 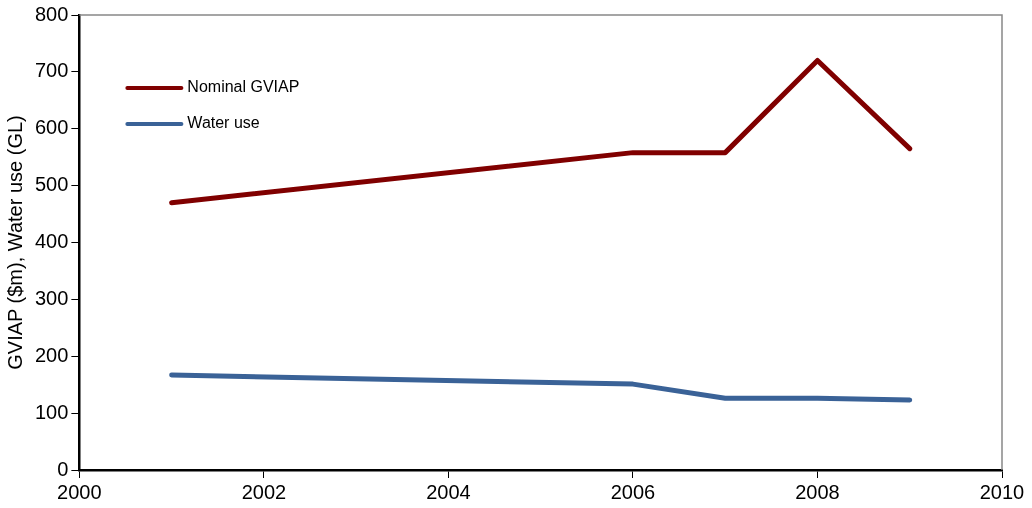 I want to click on y-tick-label: 200, so click(x=51, y=354).